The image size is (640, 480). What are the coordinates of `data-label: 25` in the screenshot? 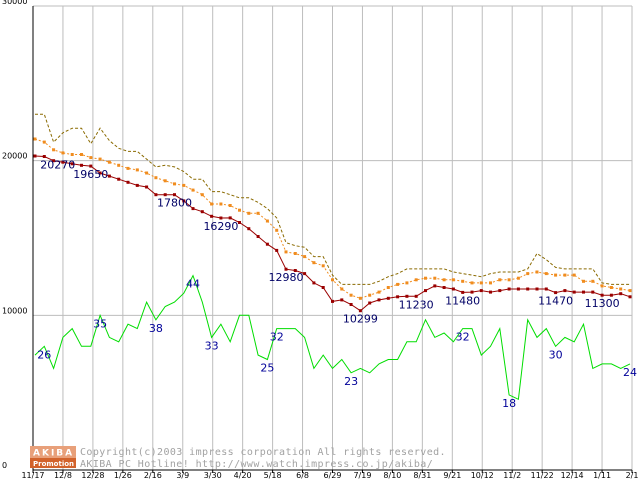 It's located at (267, 368).